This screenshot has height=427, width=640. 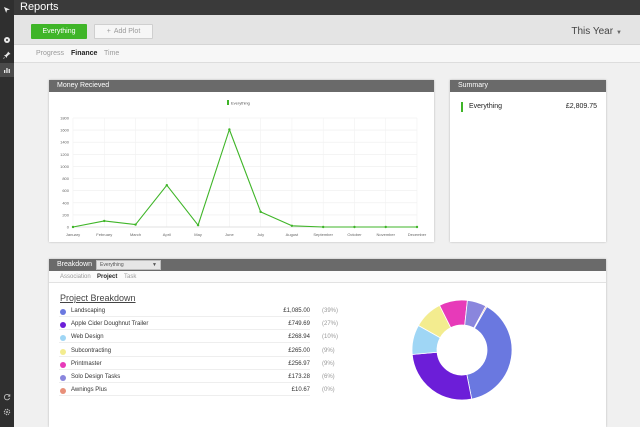 I want to click on legend-amount: £1,085.00, so click(x=296, y=311).